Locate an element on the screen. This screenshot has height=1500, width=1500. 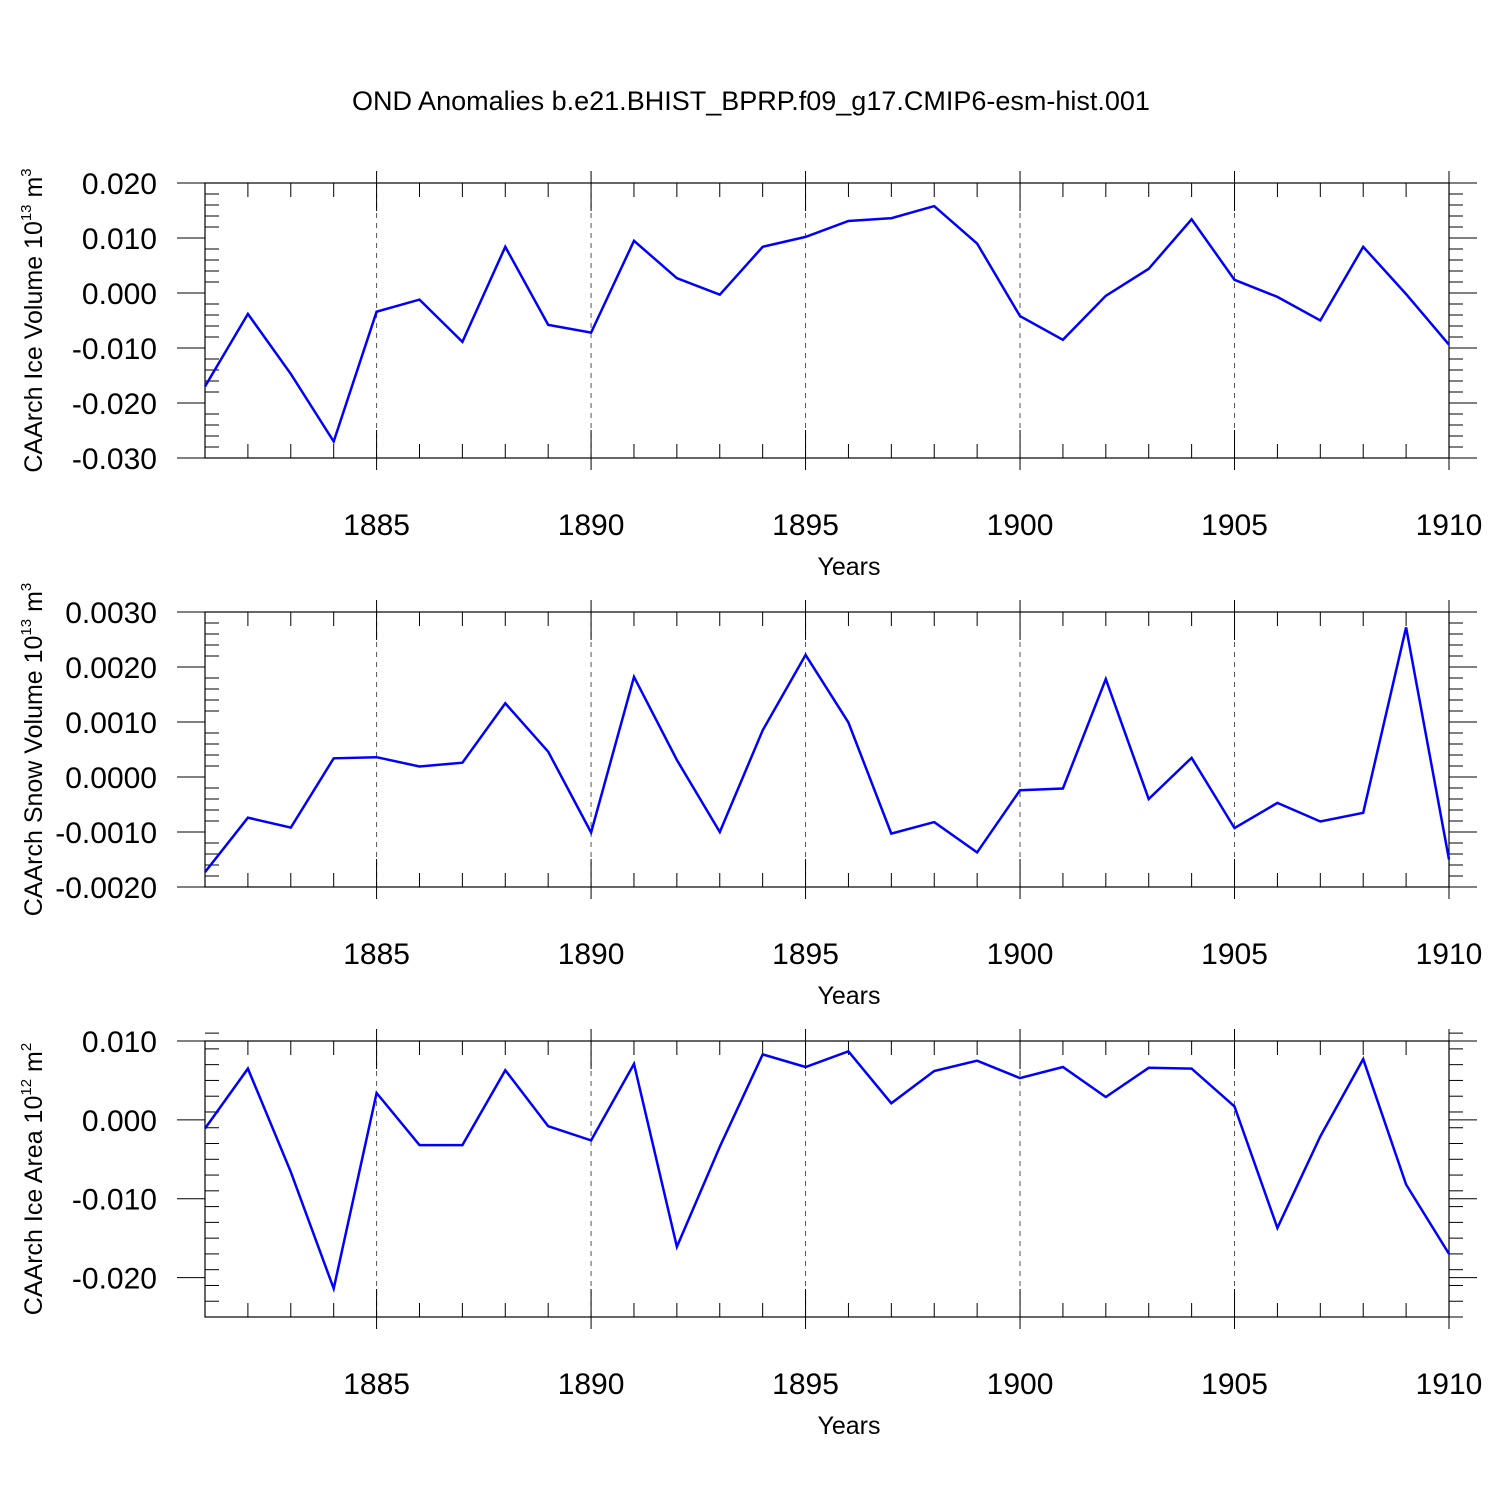
y-axis-label-unit-exponent: 3 is located at coordinates (26, 587).